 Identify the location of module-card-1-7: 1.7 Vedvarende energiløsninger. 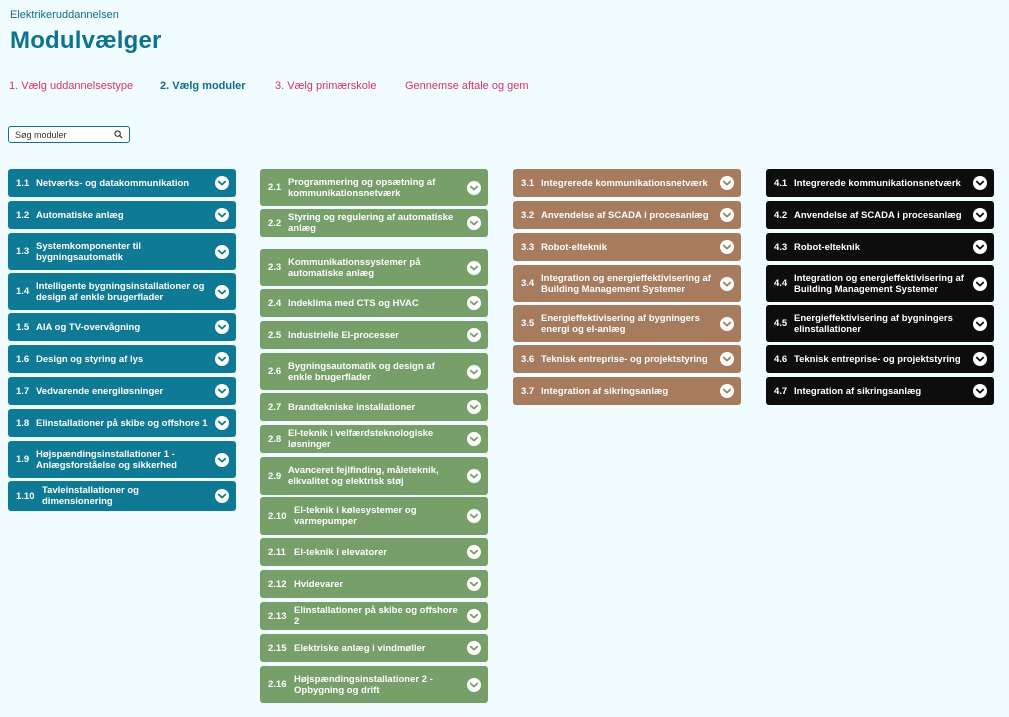
(122, 391).